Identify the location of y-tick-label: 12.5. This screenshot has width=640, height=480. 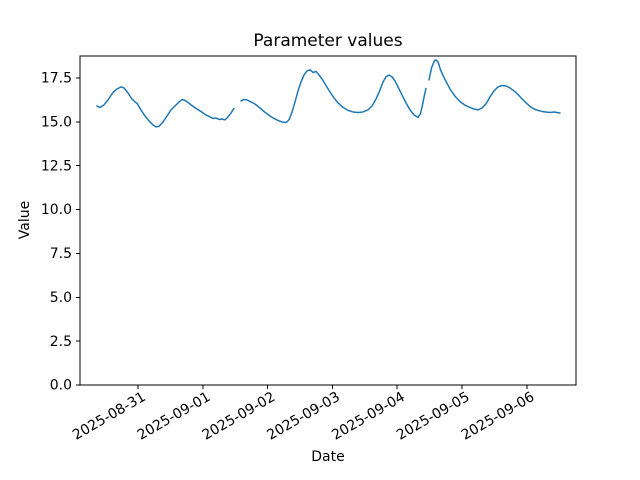
(56, 166).